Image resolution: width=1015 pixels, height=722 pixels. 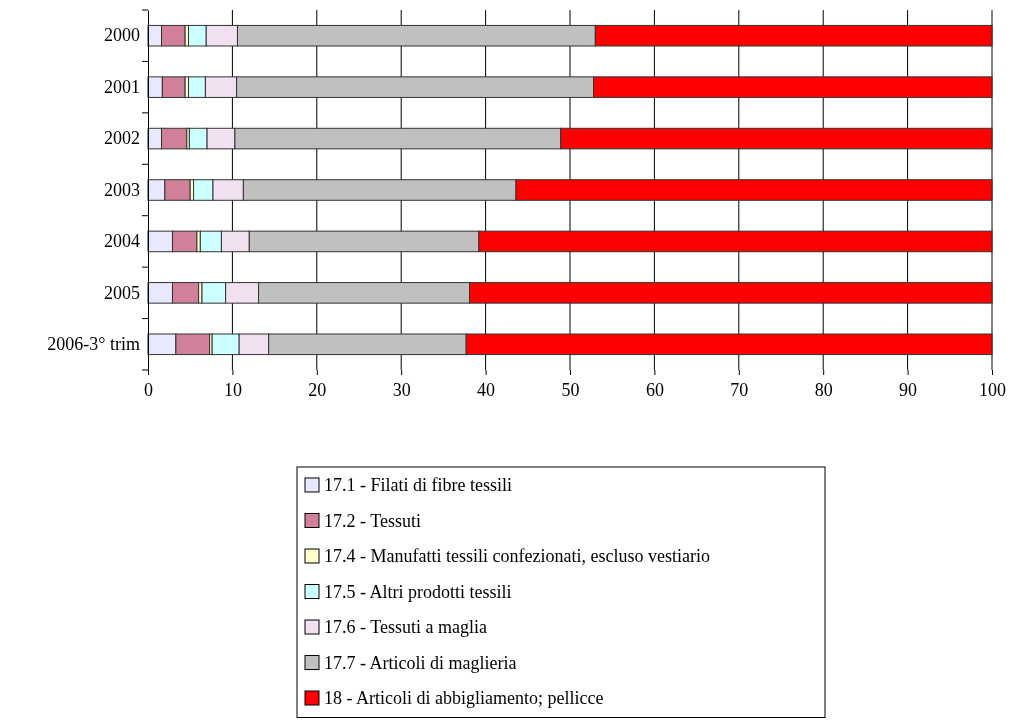 What do you see at coordinates (93, 344) in the screenshot?
I see `y-tick-label: 2006-3° trim` at bounding box center [93, 344].